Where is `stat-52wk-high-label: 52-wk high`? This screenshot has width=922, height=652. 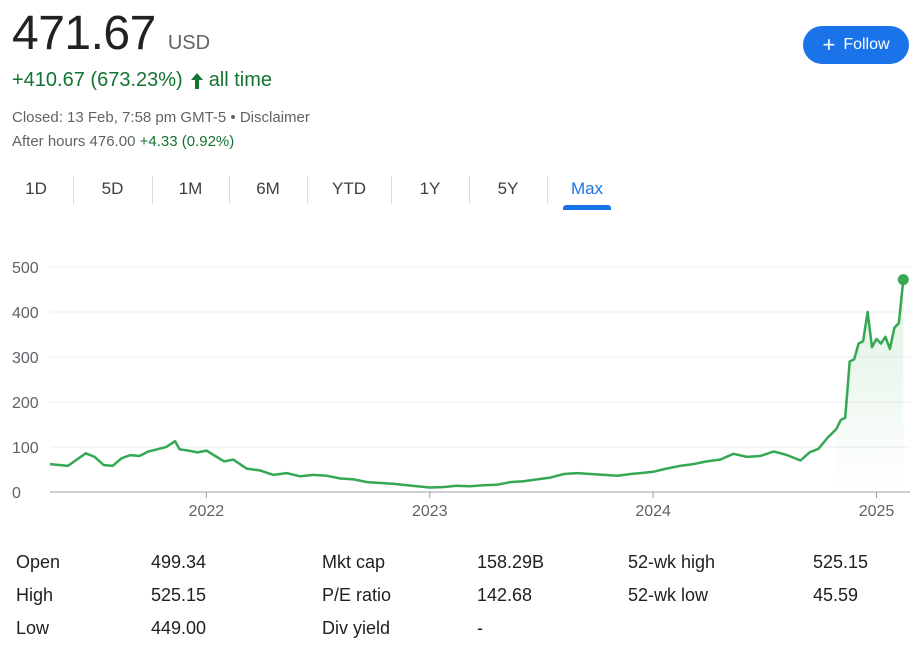 stat-52wk-high-label: 52-wk high is located at coordinates (672, 562).